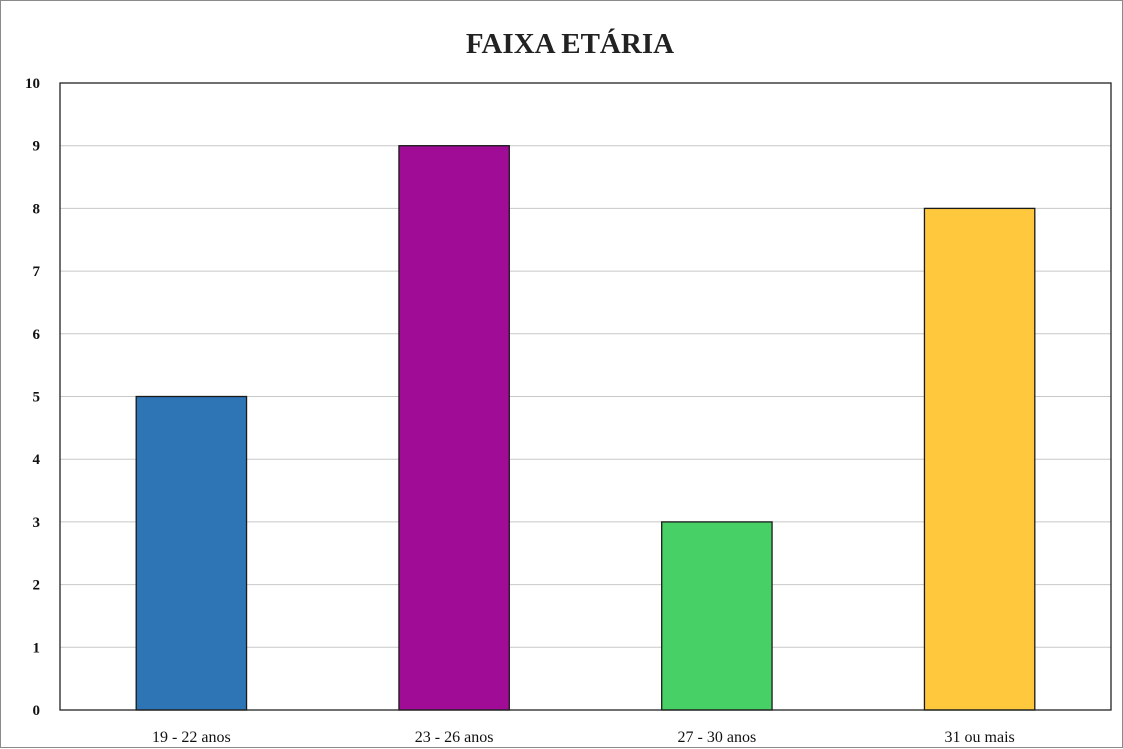 This screenshot has height=749, width=1123. What do you see at coordinates (37, 209) in the screenshot?
I see `y-tick-label: 8` at bounding box center [37, 209].